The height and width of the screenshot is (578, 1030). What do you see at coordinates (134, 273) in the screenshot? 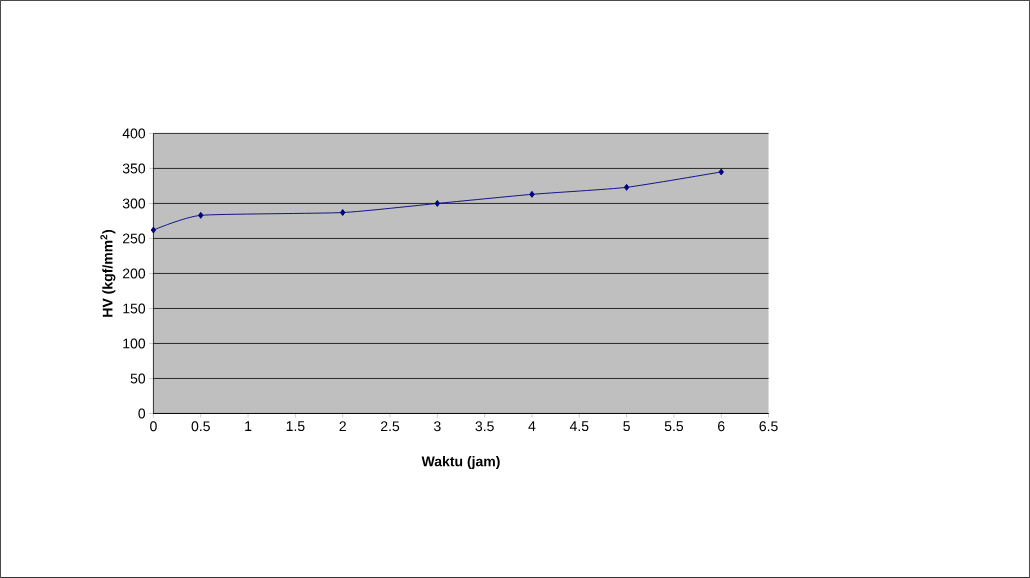
I see `y-tick-label: 200` at bounding box center [134, 273].